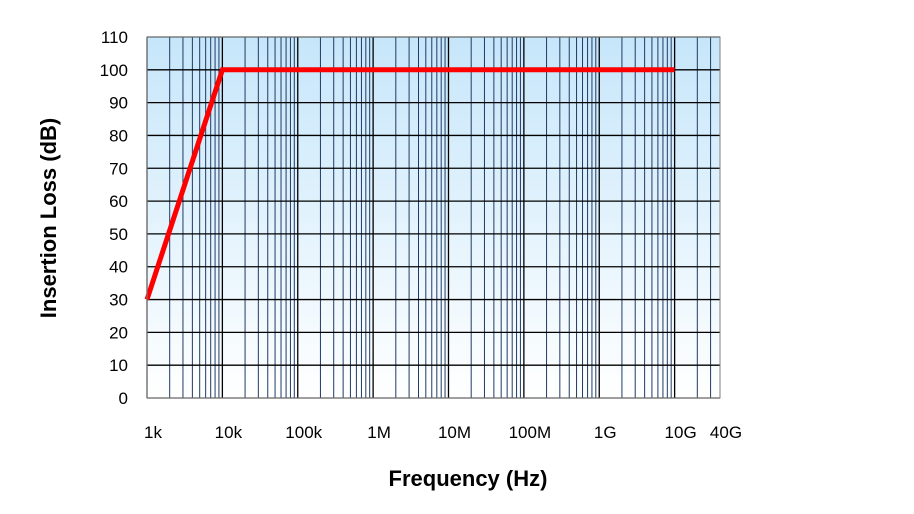 The height and width of the screenshot is (514, 914). I want to click on x-axis-title: Frequency (Hz), so click(468, 478).